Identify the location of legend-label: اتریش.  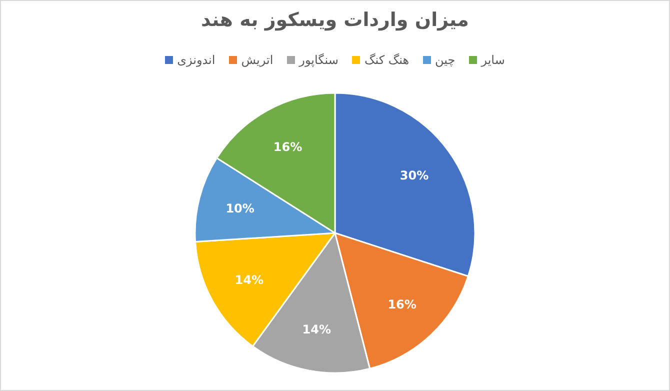
(257, 60).